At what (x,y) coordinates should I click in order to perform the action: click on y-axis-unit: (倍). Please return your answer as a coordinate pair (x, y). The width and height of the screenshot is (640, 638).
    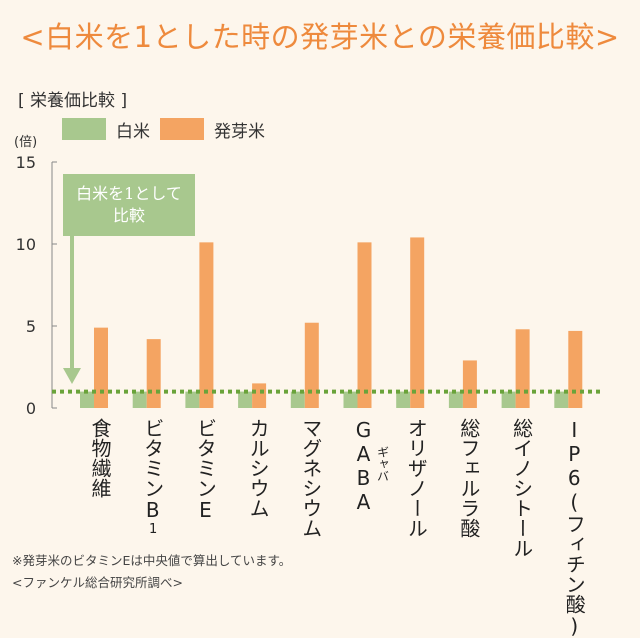
    Looking at the image, I should click on (26, 142).